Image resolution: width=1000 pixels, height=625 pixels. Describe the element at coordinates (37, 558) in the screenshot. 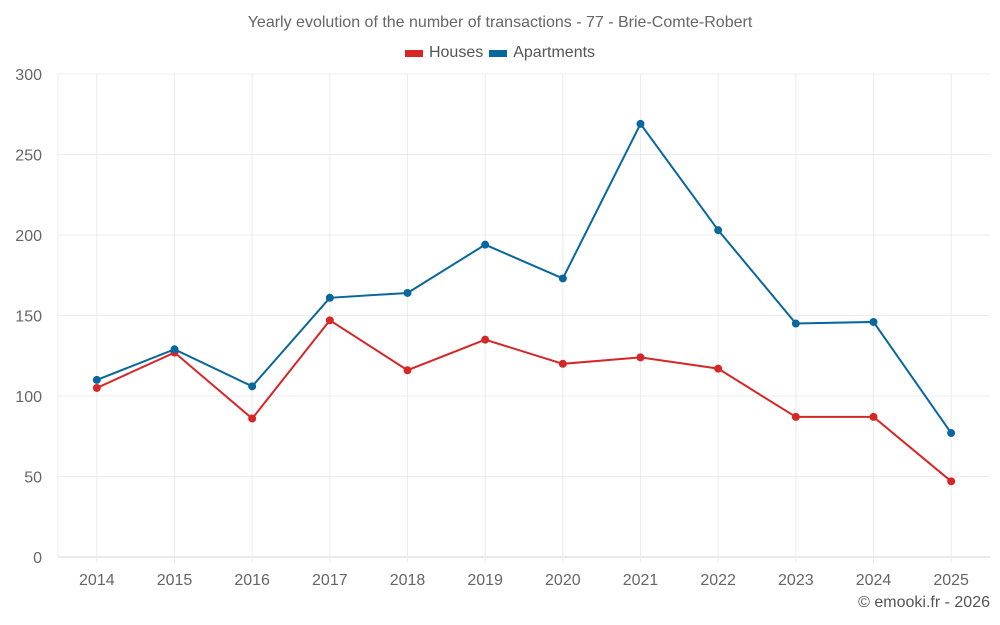

I see `y-tick-label: 0` at that location.